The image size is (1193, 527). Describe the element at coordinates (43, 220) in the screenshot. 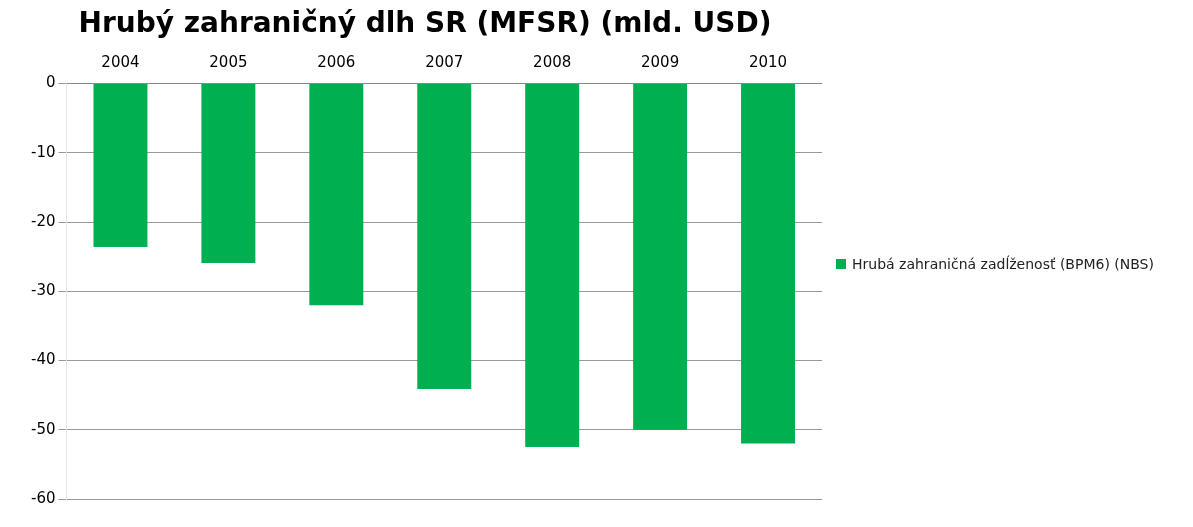

I see `y-tick-label: -20` at that location.